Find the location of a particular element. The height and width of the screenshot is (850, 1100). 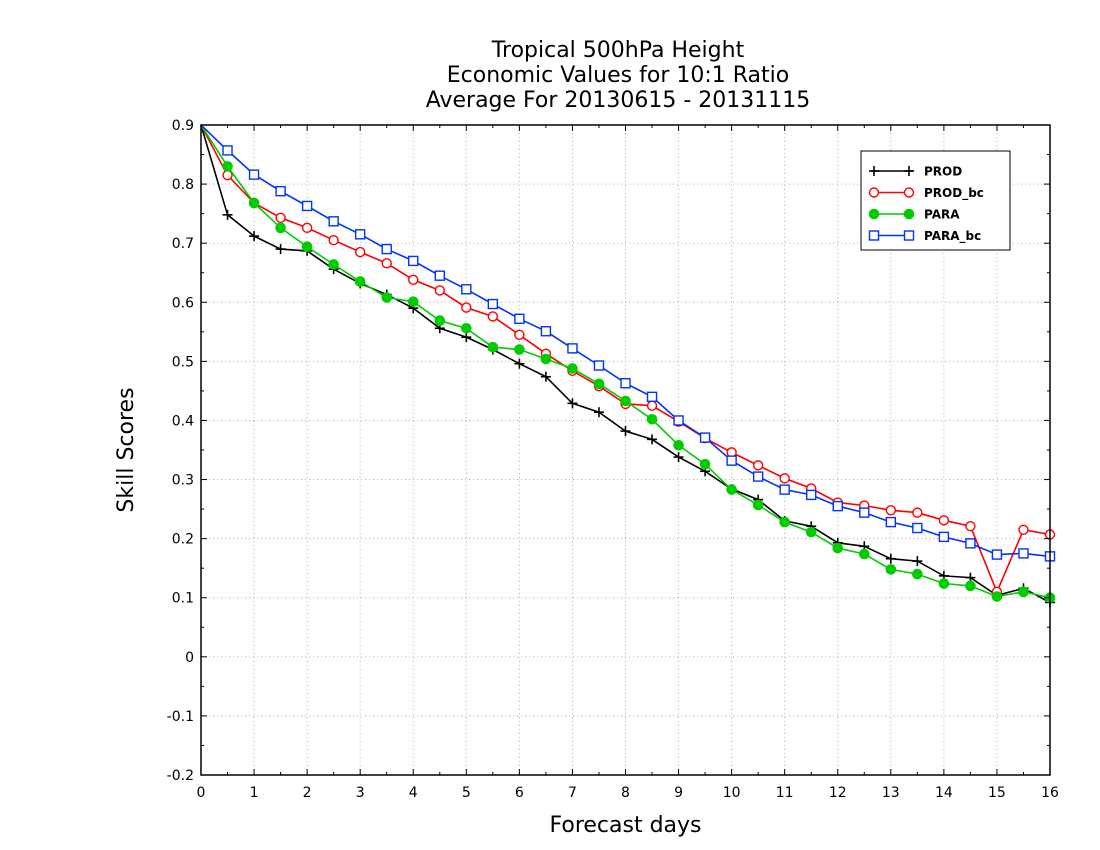

y-tick-label: 0.8 is located at coordinates (183, 185).